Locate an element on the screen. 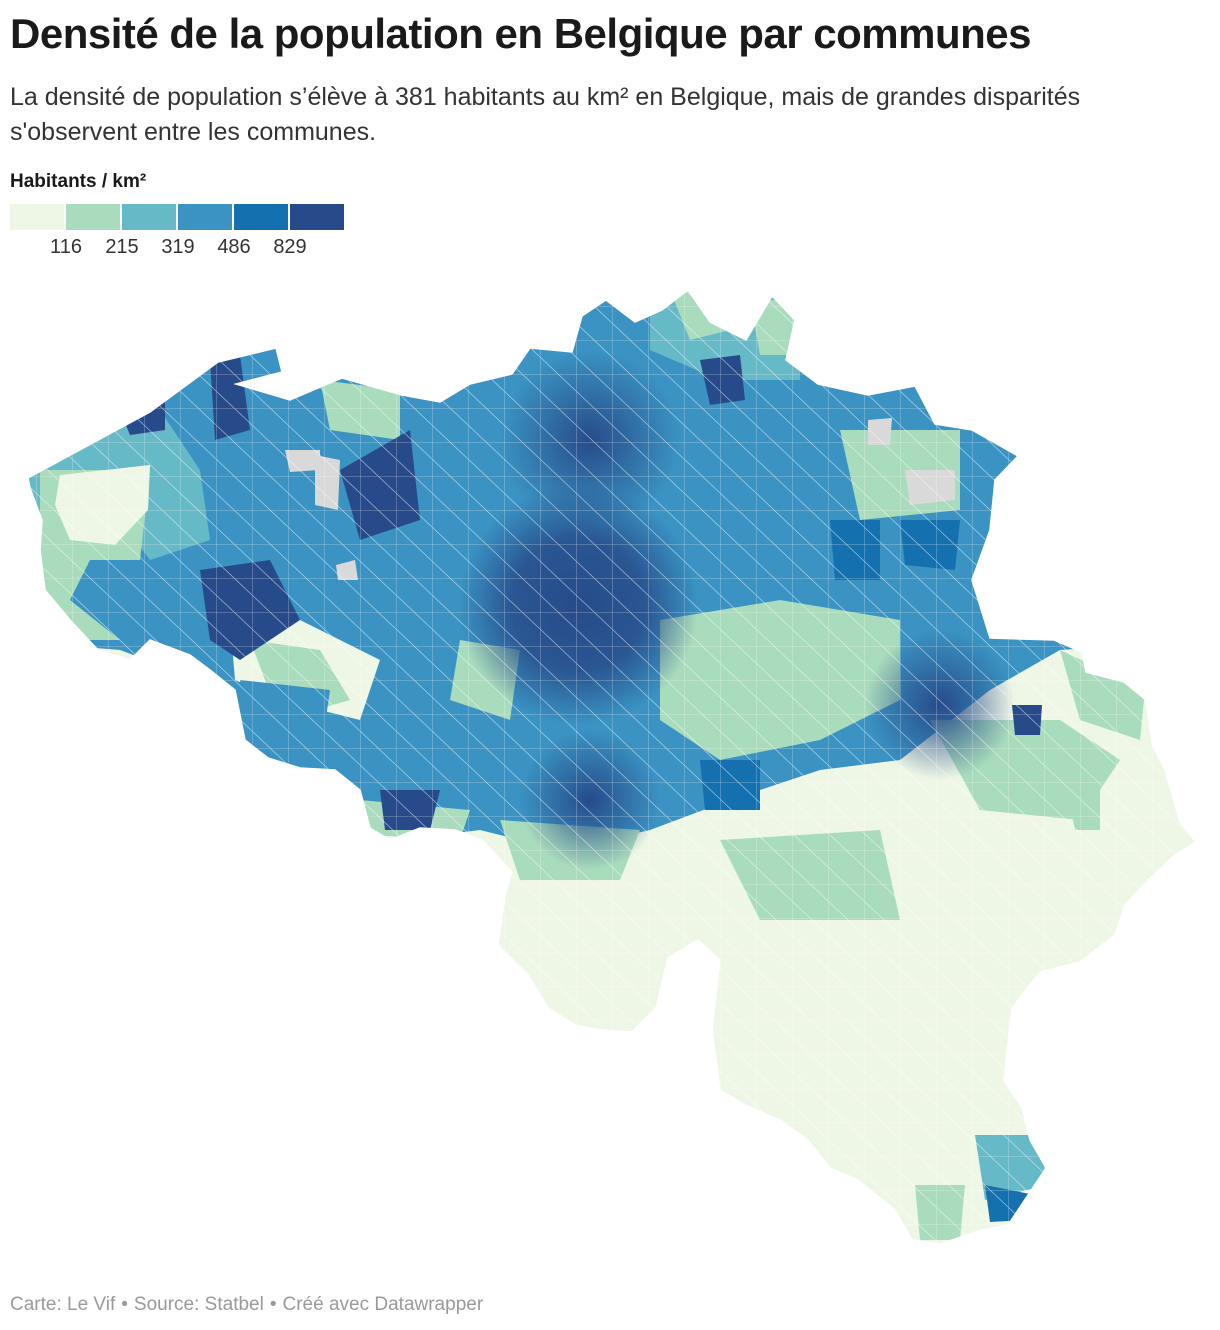 This screenshot has width=1220, height=1330. legend-tick-label: 486 is located at coordinates (234, 247).